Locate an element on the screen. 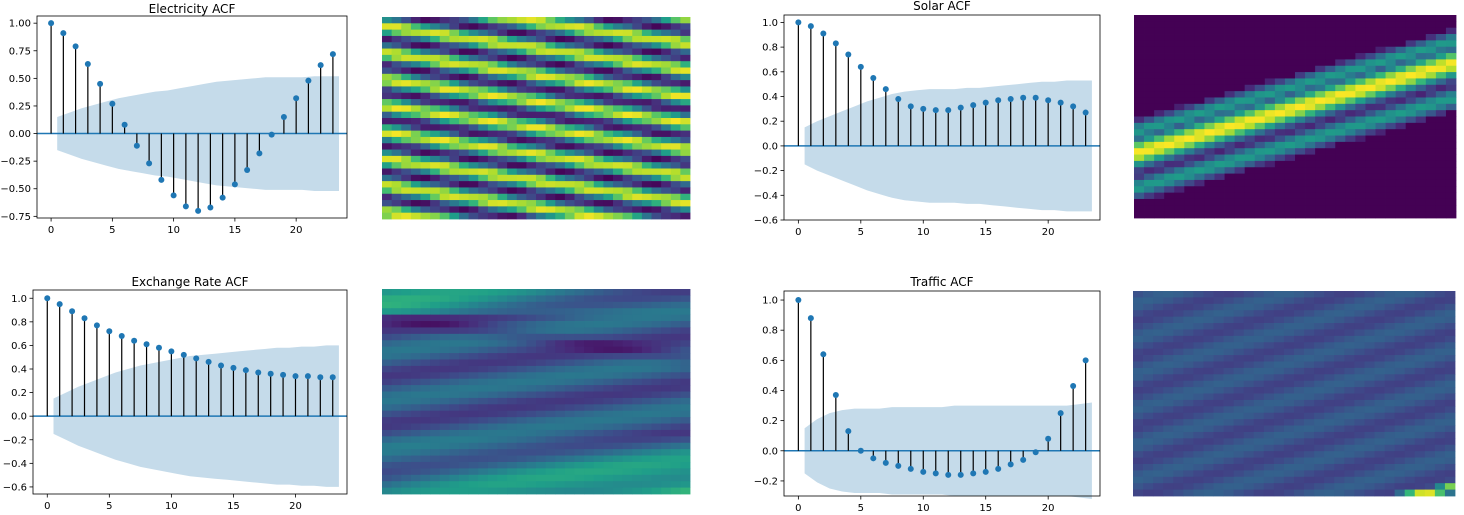 Image resolution: width=1464 pixels, height=515 pixels. x-tick-label: 10 is located at coordinates (173, 230).